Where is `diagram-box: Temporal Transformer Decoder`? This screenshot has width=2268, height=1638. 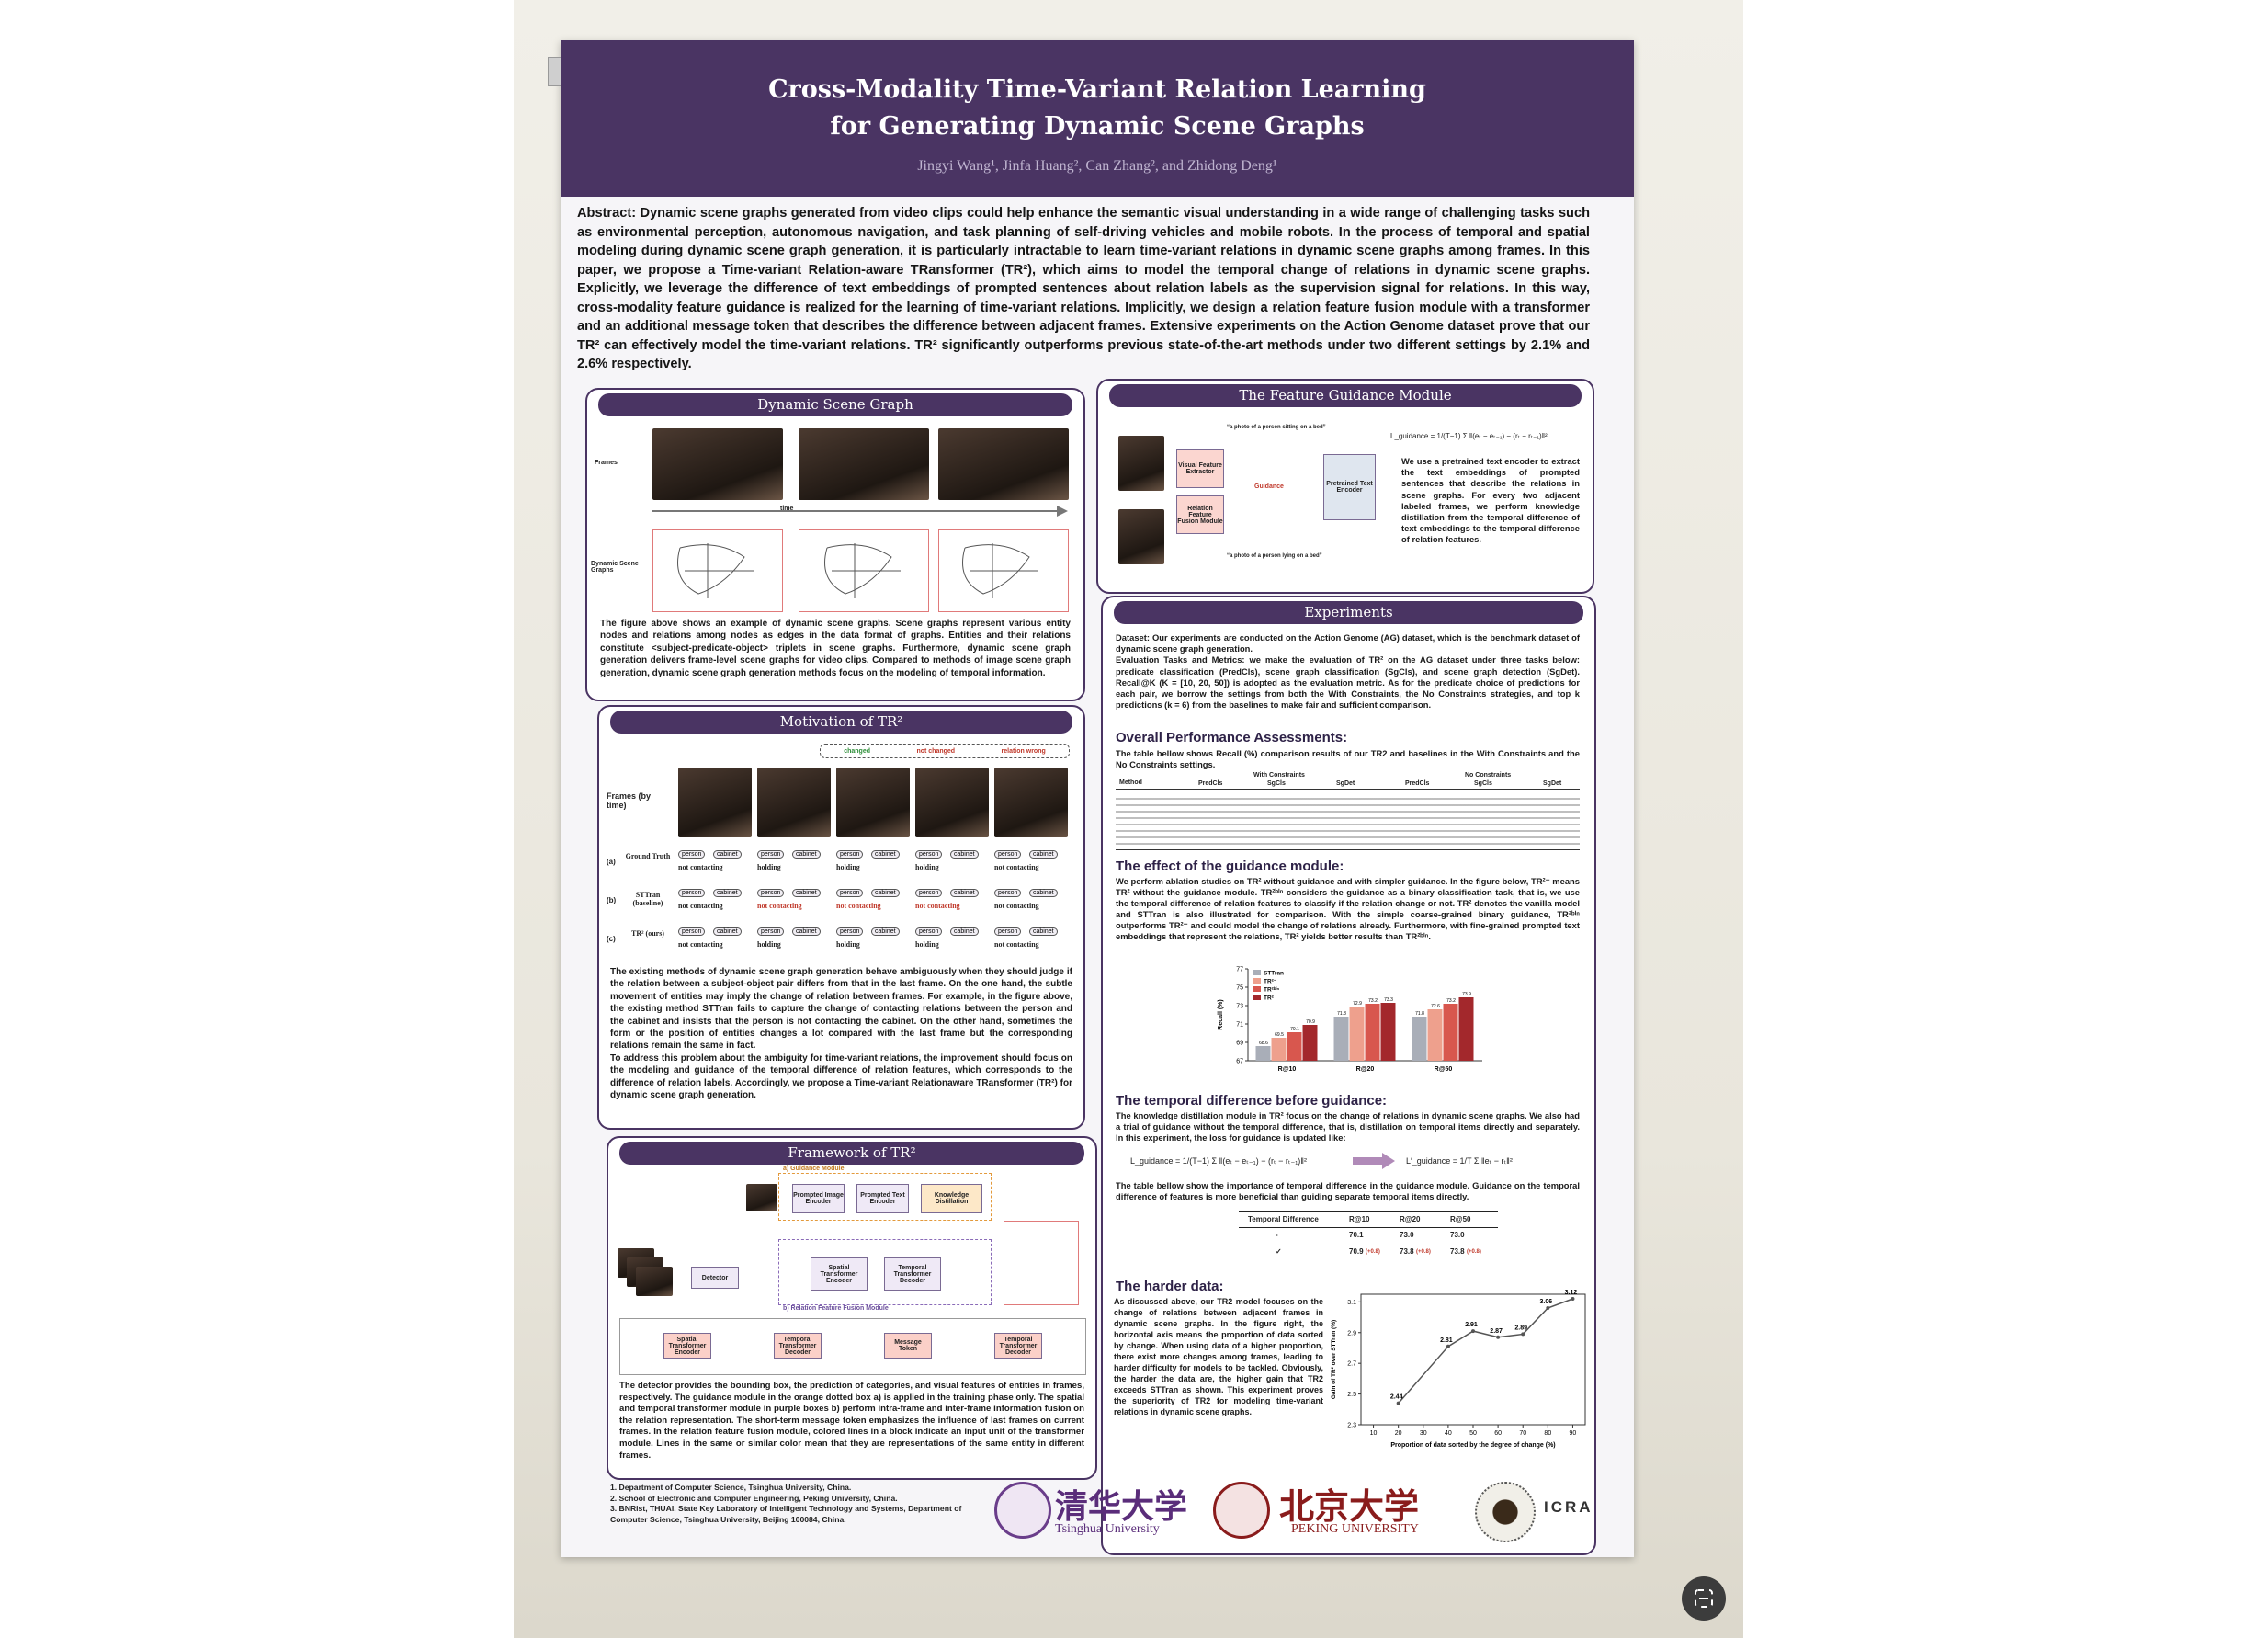
diagram-box: Temporal Transformer Decoder is located at coordinates (798, 1346).